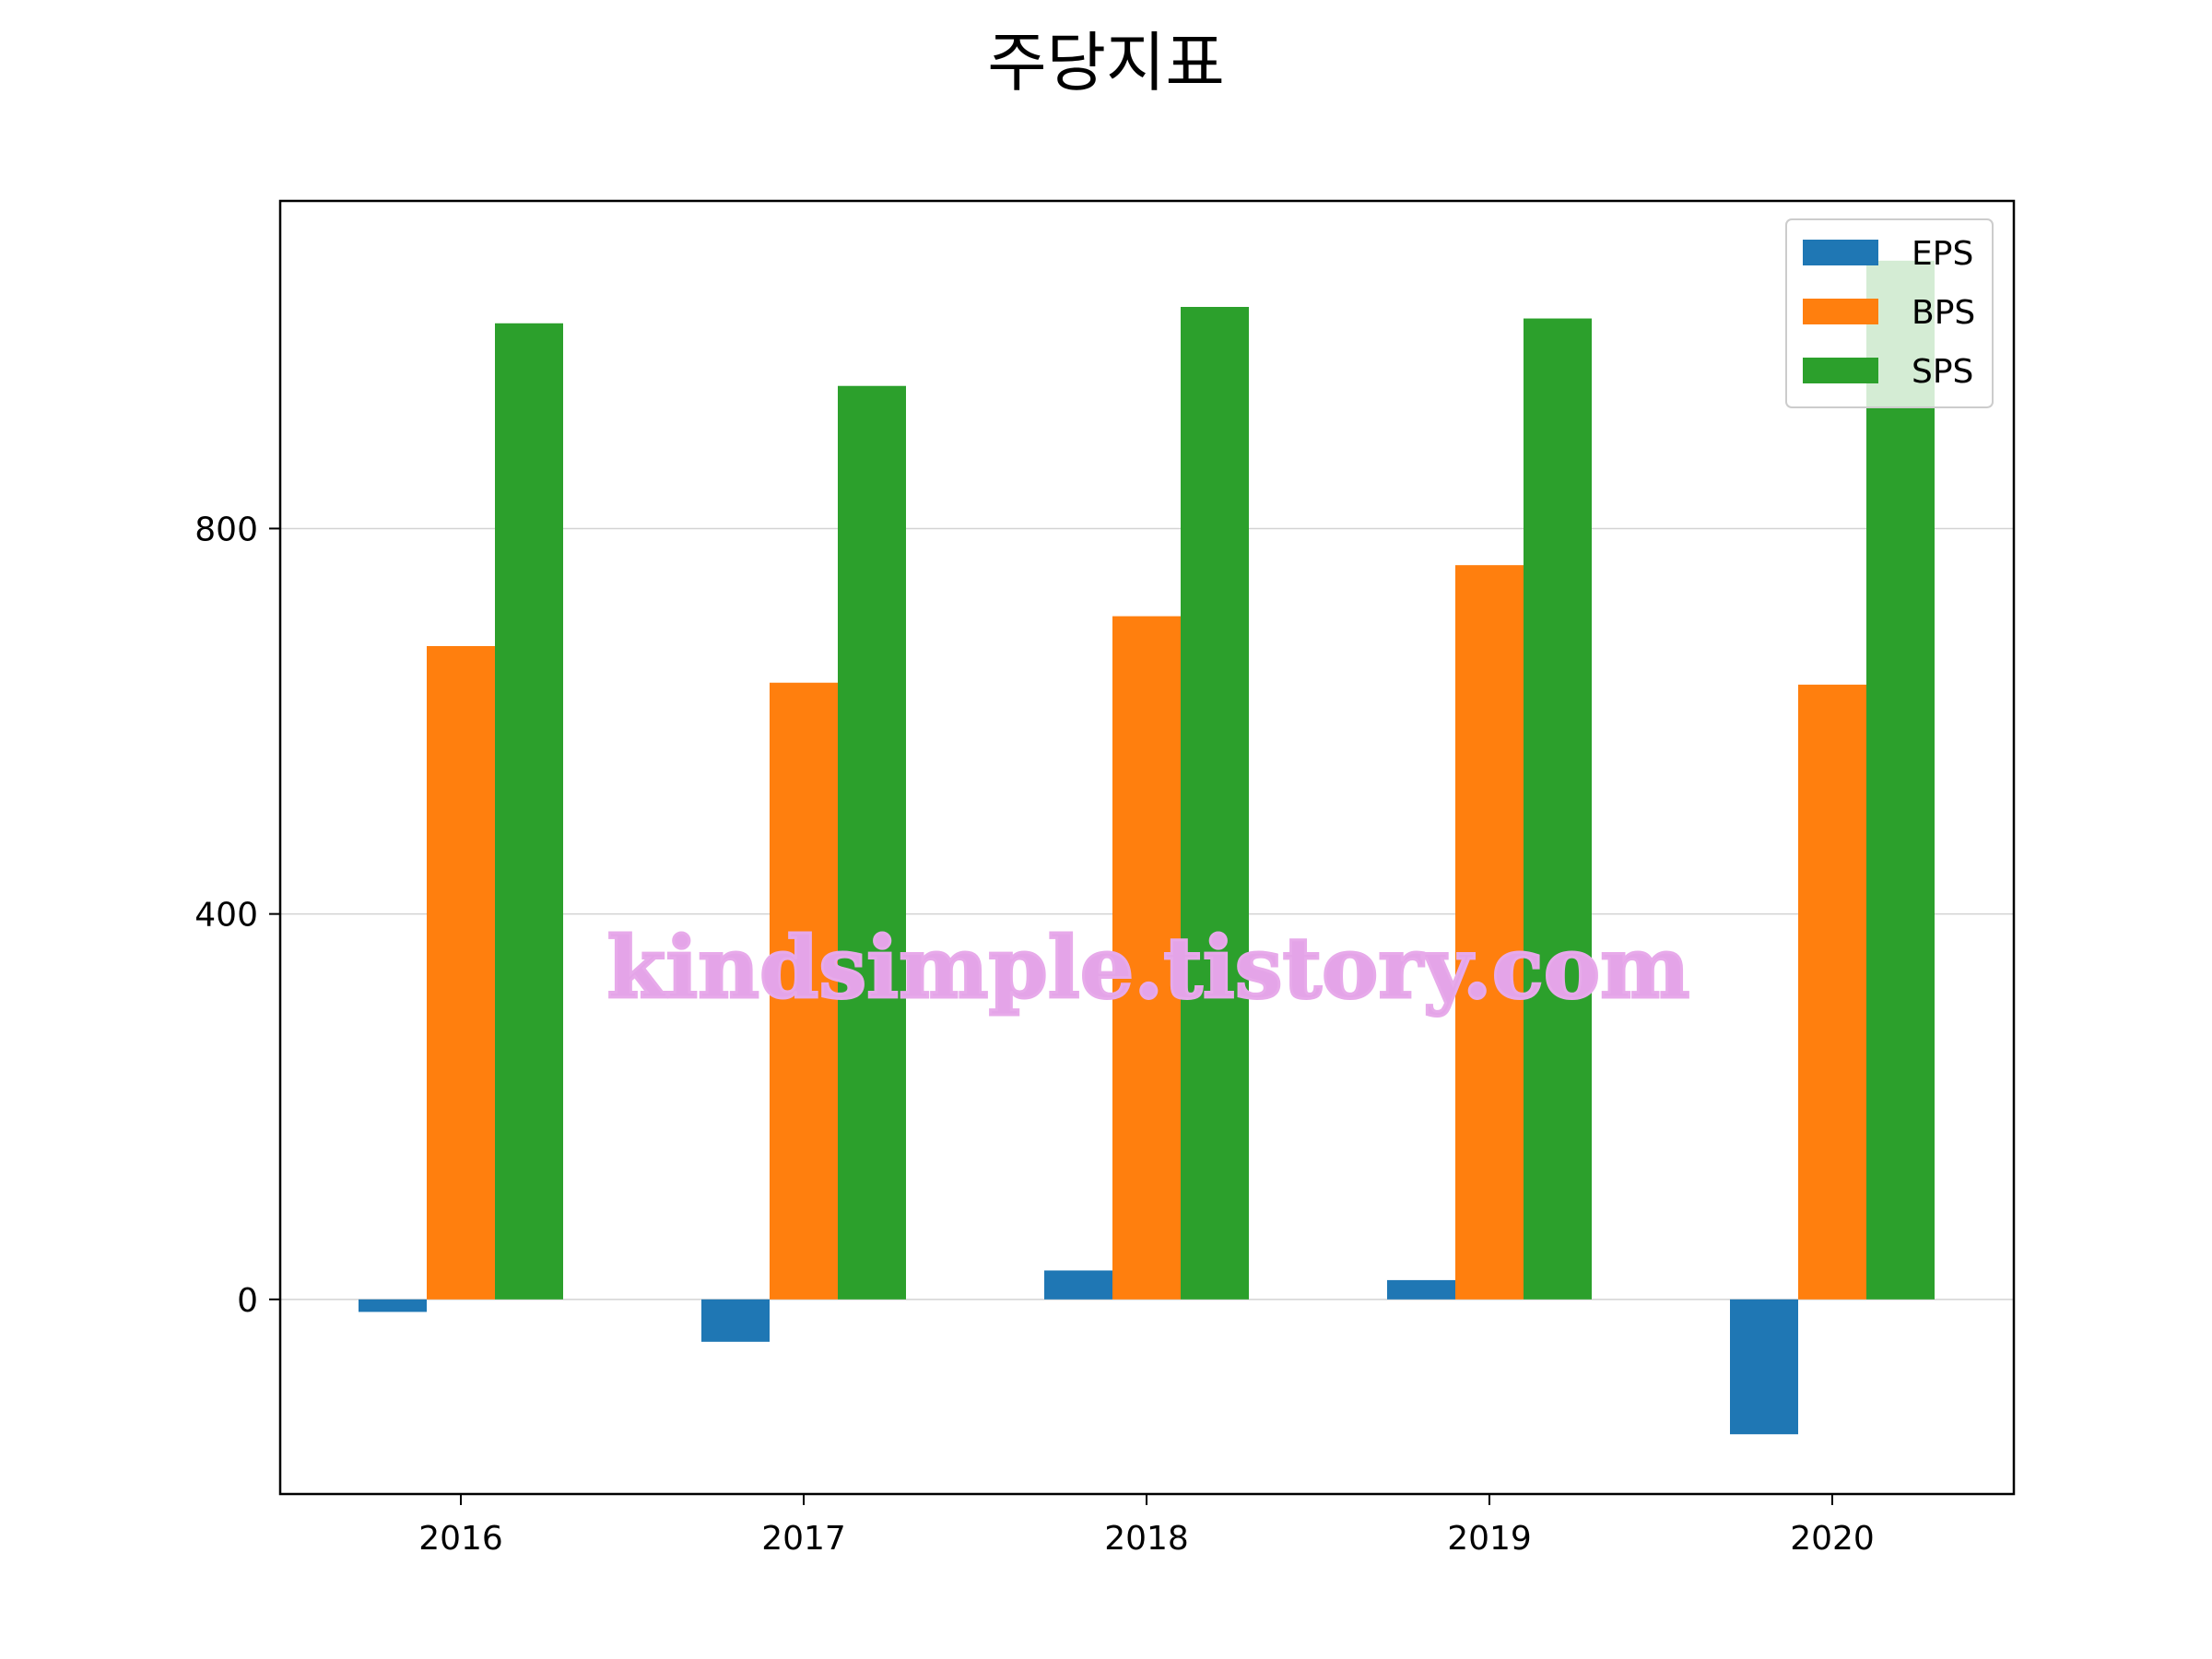 This screenshot has width=2212, height=1659. What do you see at coordinates (1146, 1539) in the screenshot?
I see `x-tick-label: 2018` at bounding box center [1146, 1539].